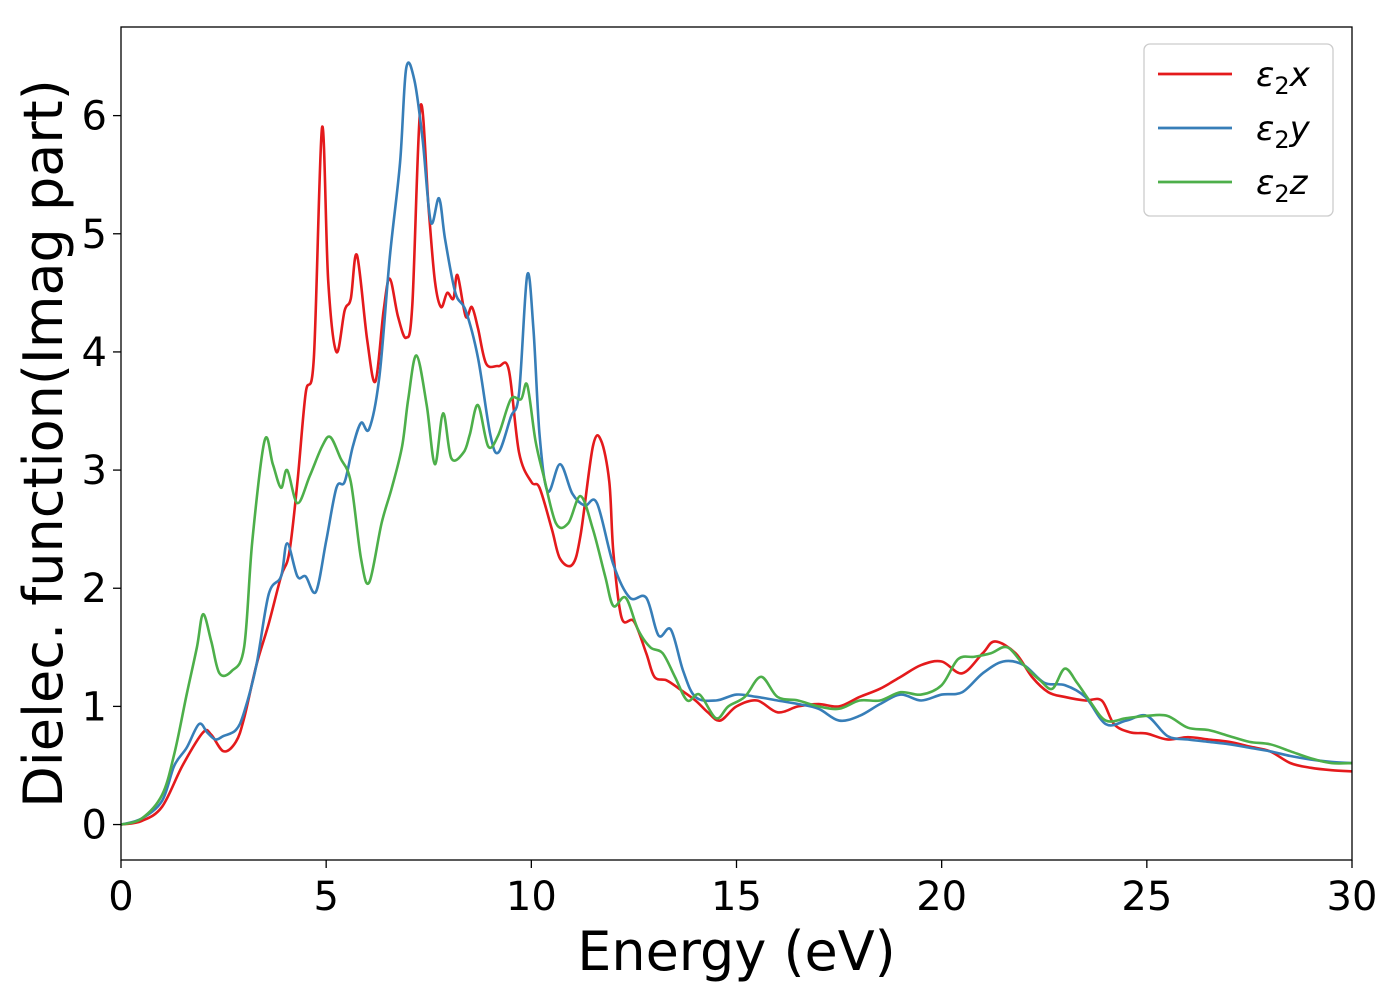 The height and width of the screenshot is (1000, 1400). What do you see at coordinates (736, 951) in the screenshot?
I see `x-axis-title: Energy (eV)` at bounding box center [736, 951].